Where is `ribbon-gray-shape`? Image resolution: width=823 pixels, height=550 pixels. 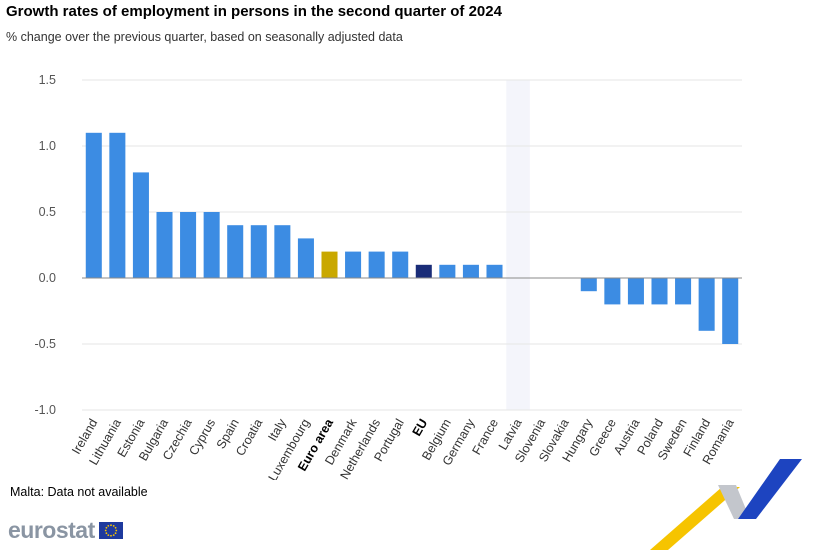
ribbon-gray-shape is located at coordinates (734, 502).